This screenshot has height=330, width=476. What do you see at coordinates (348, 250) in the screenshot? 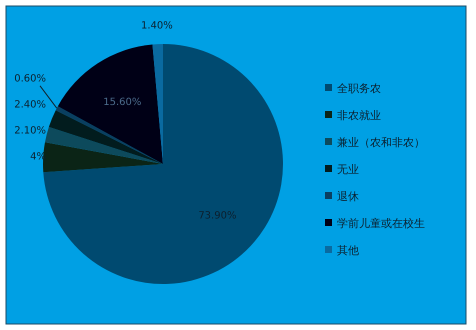
I see `legend-label: 其他` at bounding box center [348, 250].